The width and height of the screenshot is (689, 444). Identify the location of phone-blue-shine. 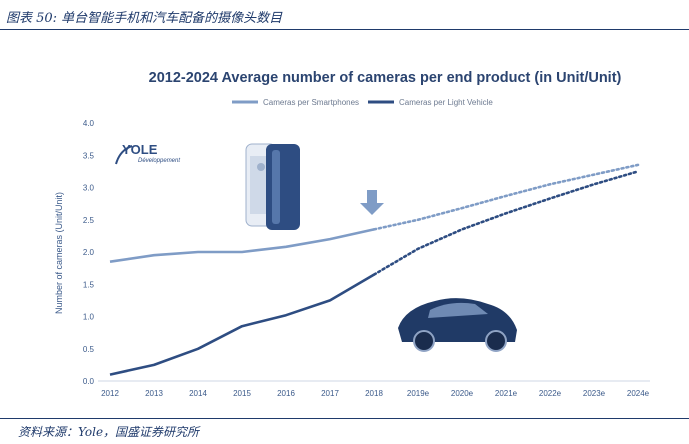
(276, 187).